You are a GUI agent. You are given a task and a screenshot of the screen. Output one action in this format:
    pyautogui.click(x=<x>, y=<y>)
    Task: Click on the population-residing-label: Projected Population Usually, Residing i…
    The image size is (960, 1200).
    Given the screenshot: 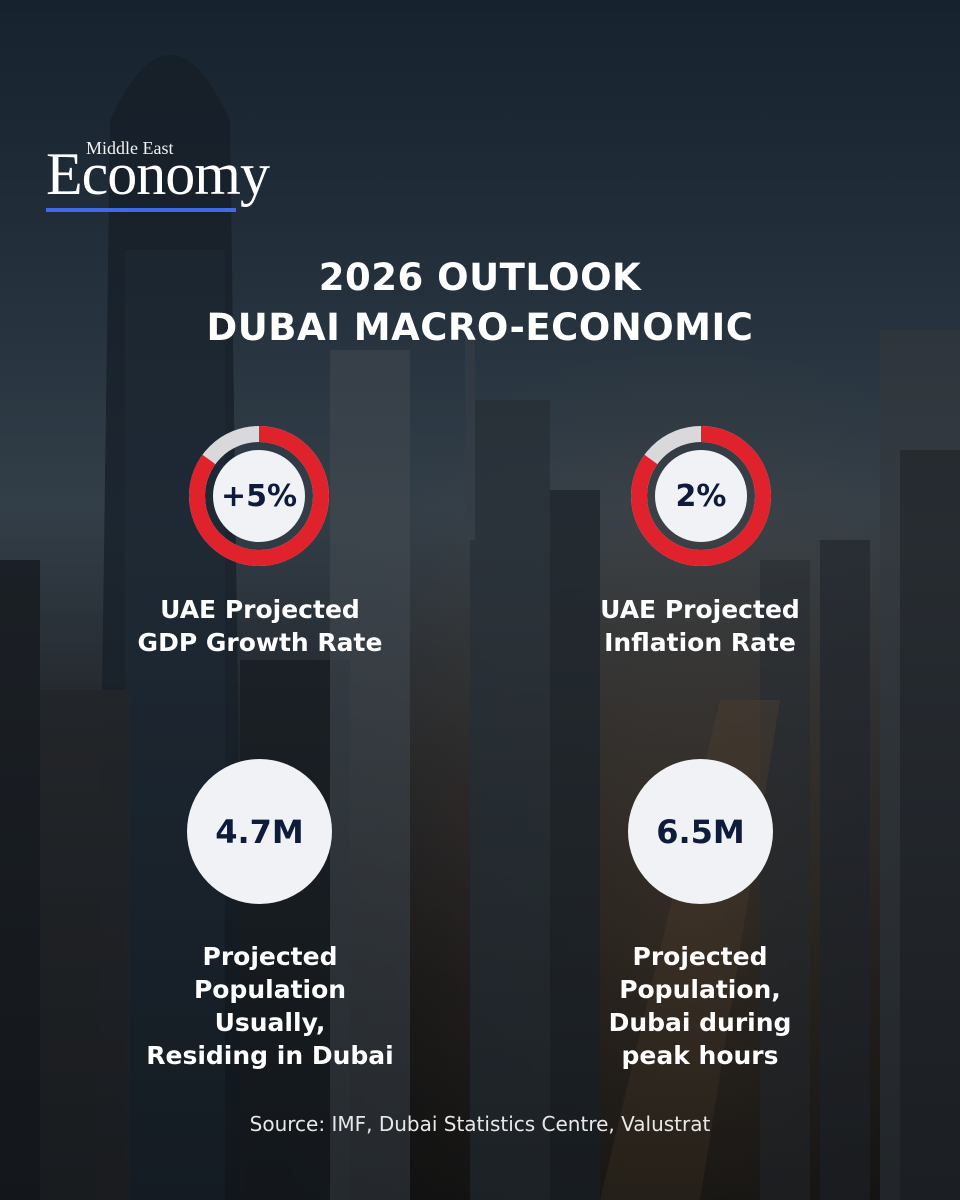 What is the action you would take?
    pyautogui.click(x=270, y=1006)
    